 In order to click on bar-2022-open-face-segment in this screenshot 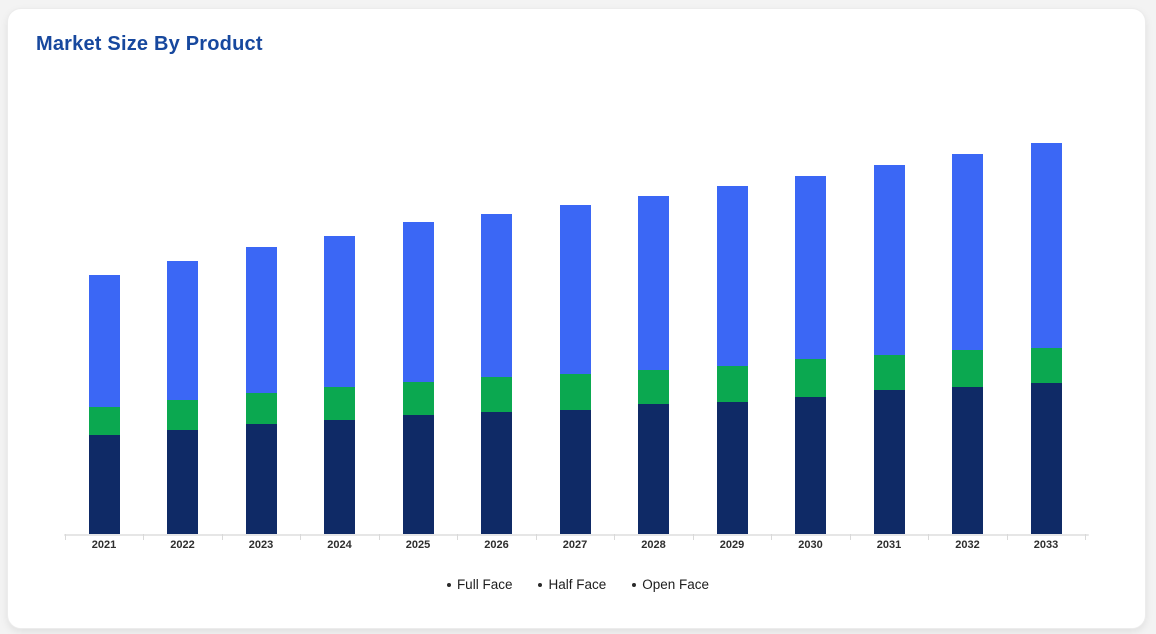, I will do `click(182, 330)`.